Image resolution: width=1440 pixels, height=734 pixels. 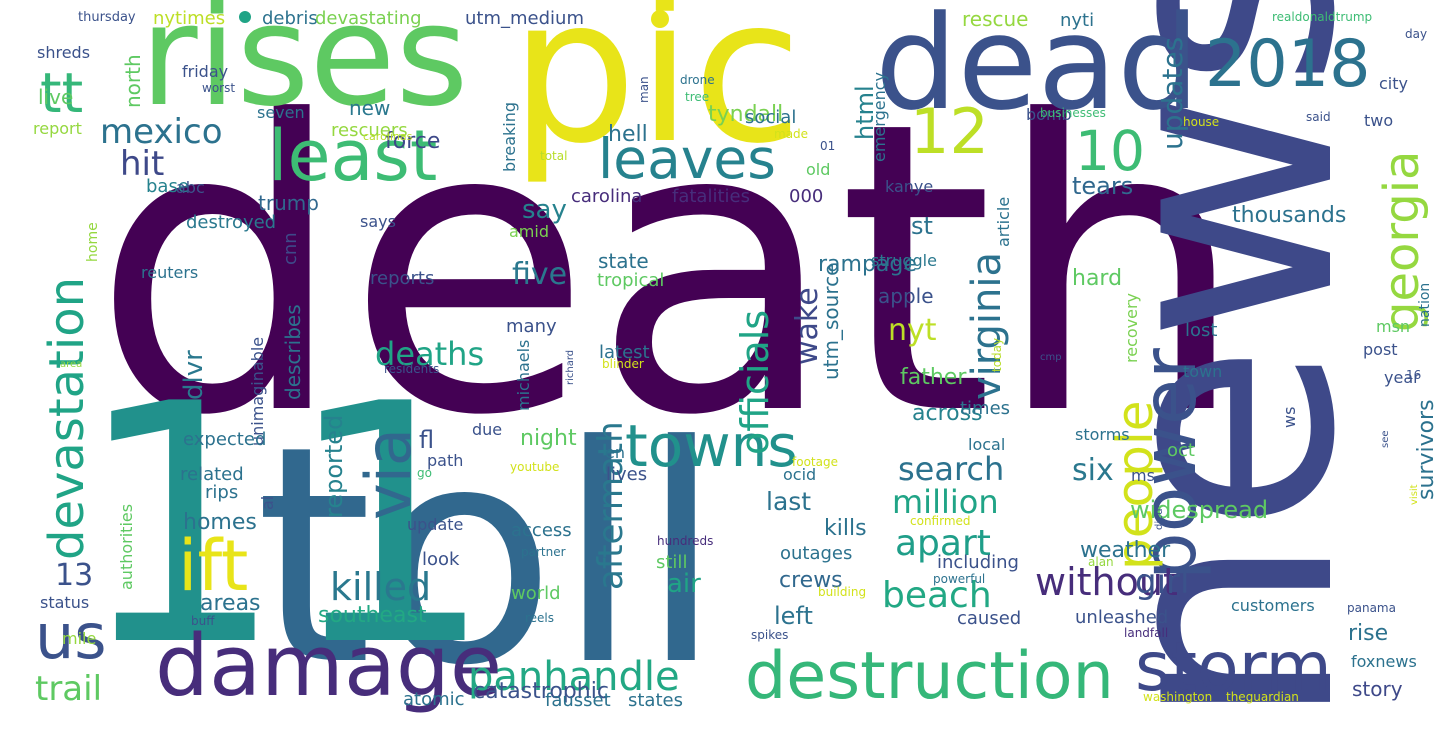 I want to click on word-tyndall: tyndall, so click(x=745, y=114).